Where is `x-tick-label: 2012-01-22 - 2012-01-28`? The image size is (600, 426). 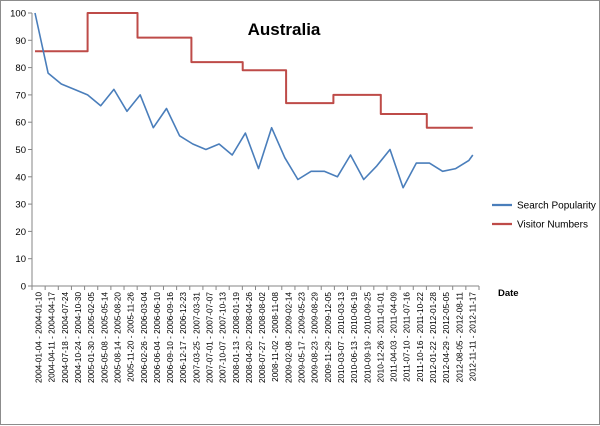 x-tick-label: 2012-01-22 - 2012-01-28 is located at coordinates (433, 337).